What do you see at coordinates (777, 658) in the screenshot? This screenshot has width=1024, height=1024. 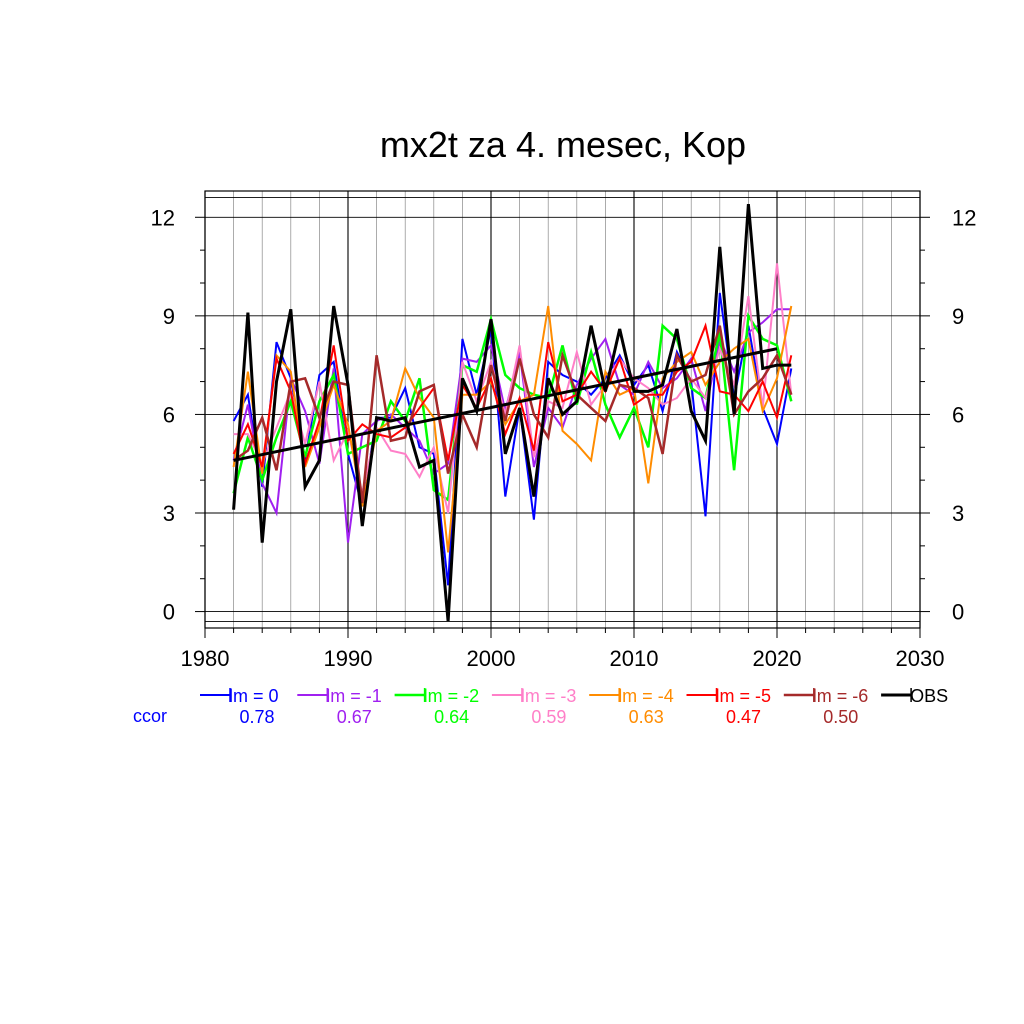 I see `x-tick-label: 2020` at bounding box center [777, 658].